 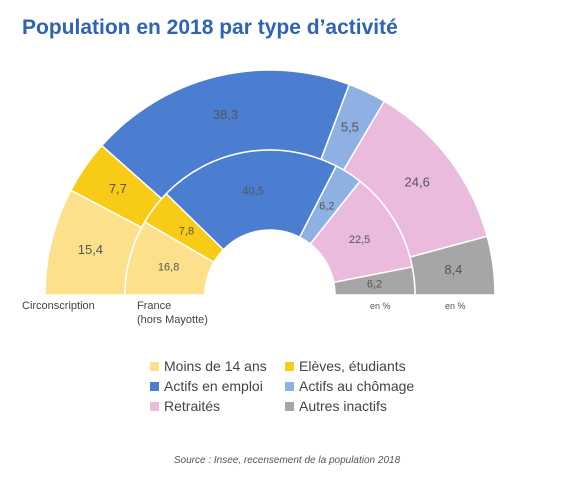 I want to click on series-name: France (hors Mayotte), so click(x=172, y=313).